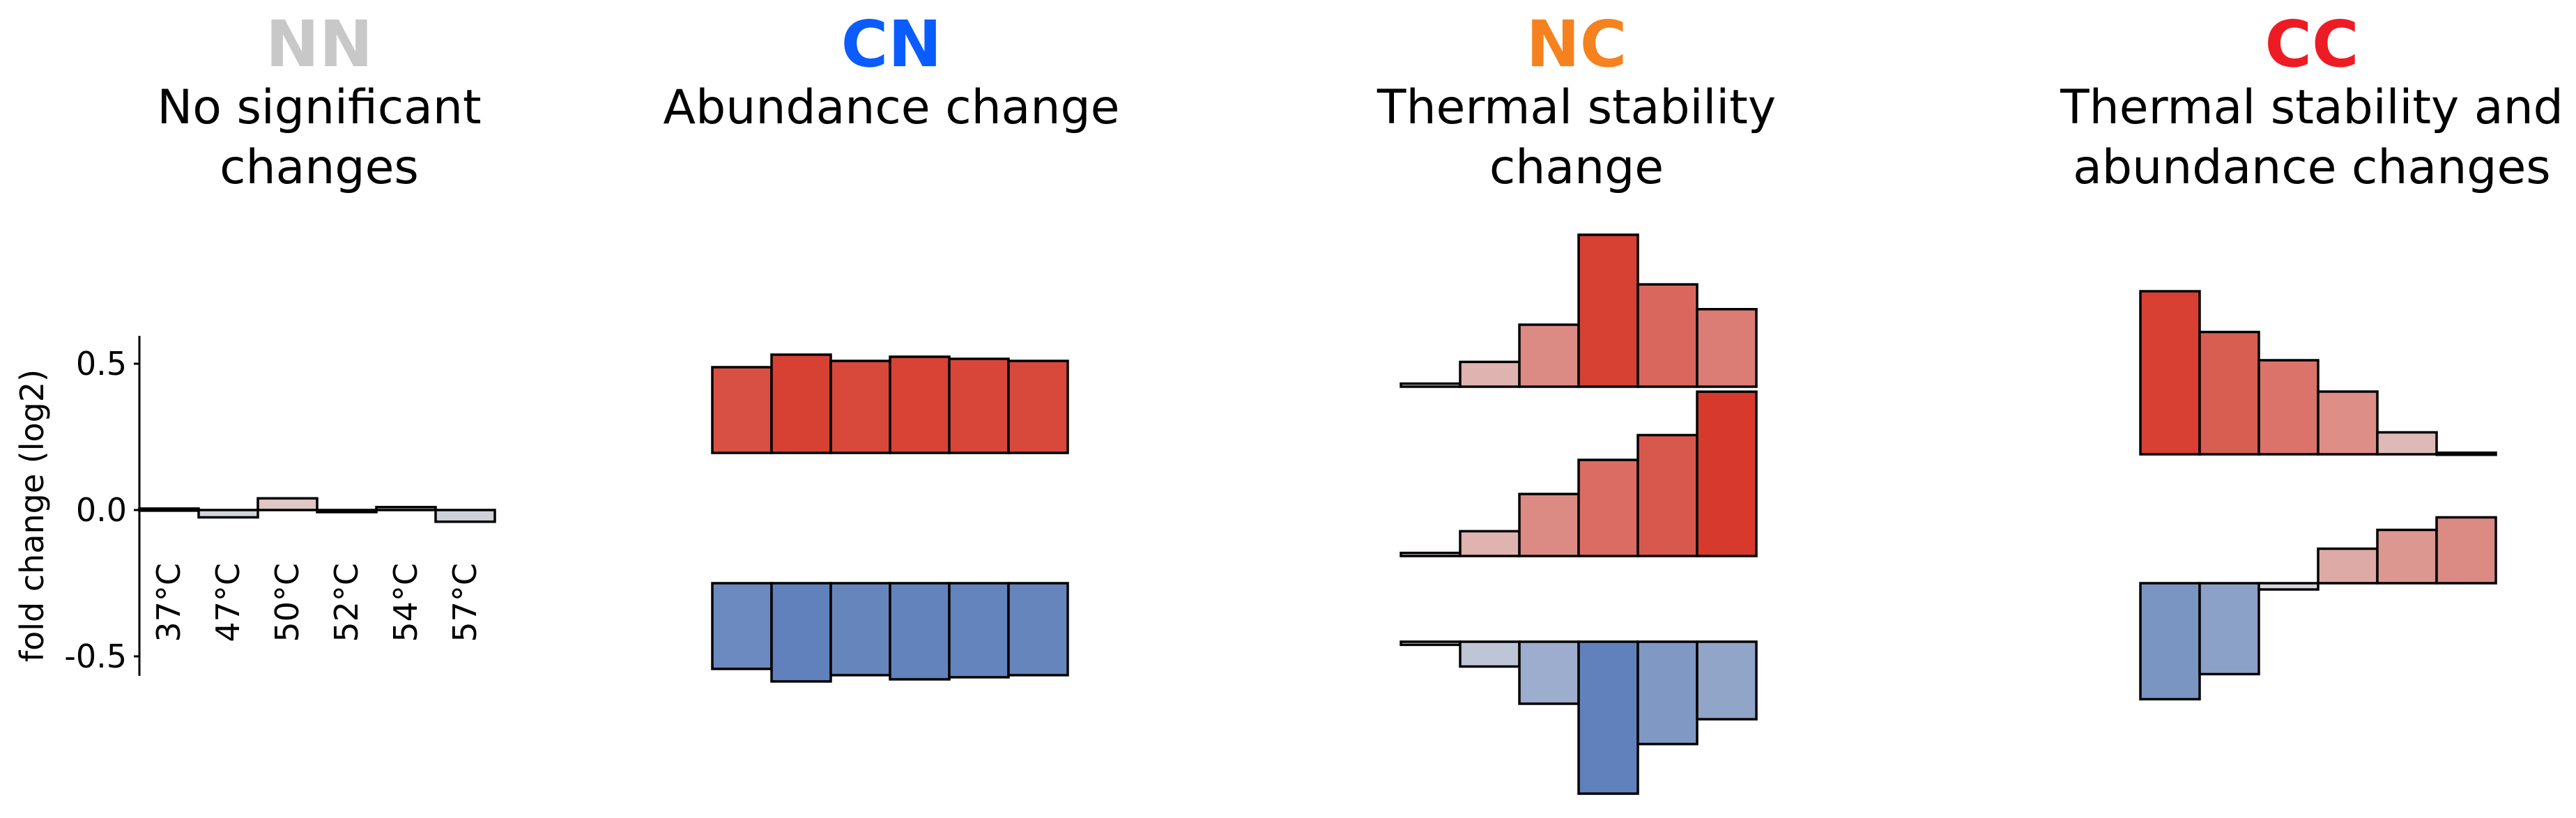 The width and height of the screenshot is (2576, 818). I want to click on panel-nc-header: NC Thermal stability change, so click(1576, 101).